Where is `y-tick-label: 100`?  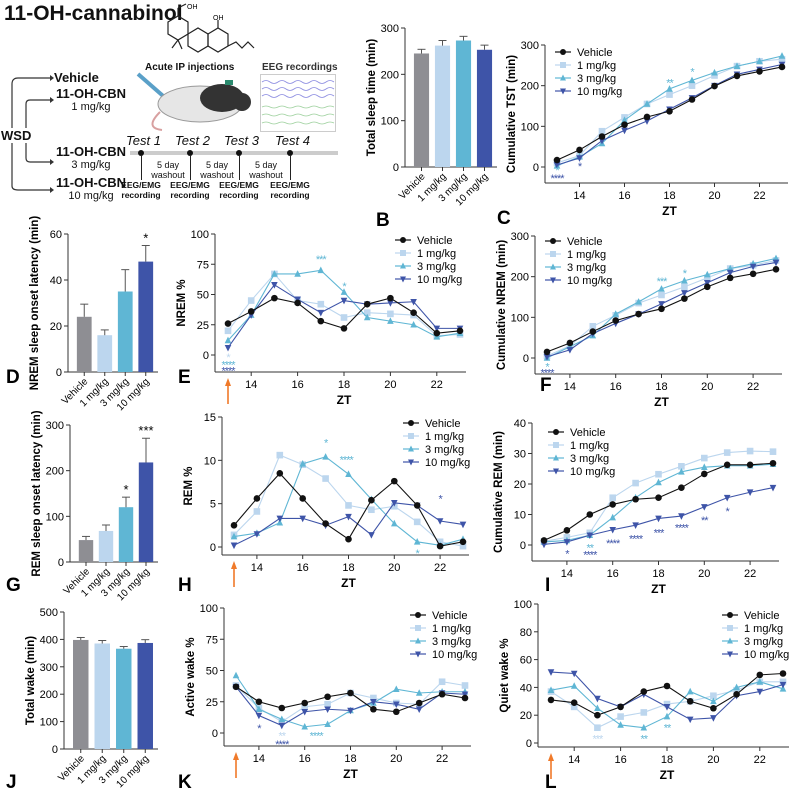
y-tick-label: 100 is located at coordinates (209, 609).